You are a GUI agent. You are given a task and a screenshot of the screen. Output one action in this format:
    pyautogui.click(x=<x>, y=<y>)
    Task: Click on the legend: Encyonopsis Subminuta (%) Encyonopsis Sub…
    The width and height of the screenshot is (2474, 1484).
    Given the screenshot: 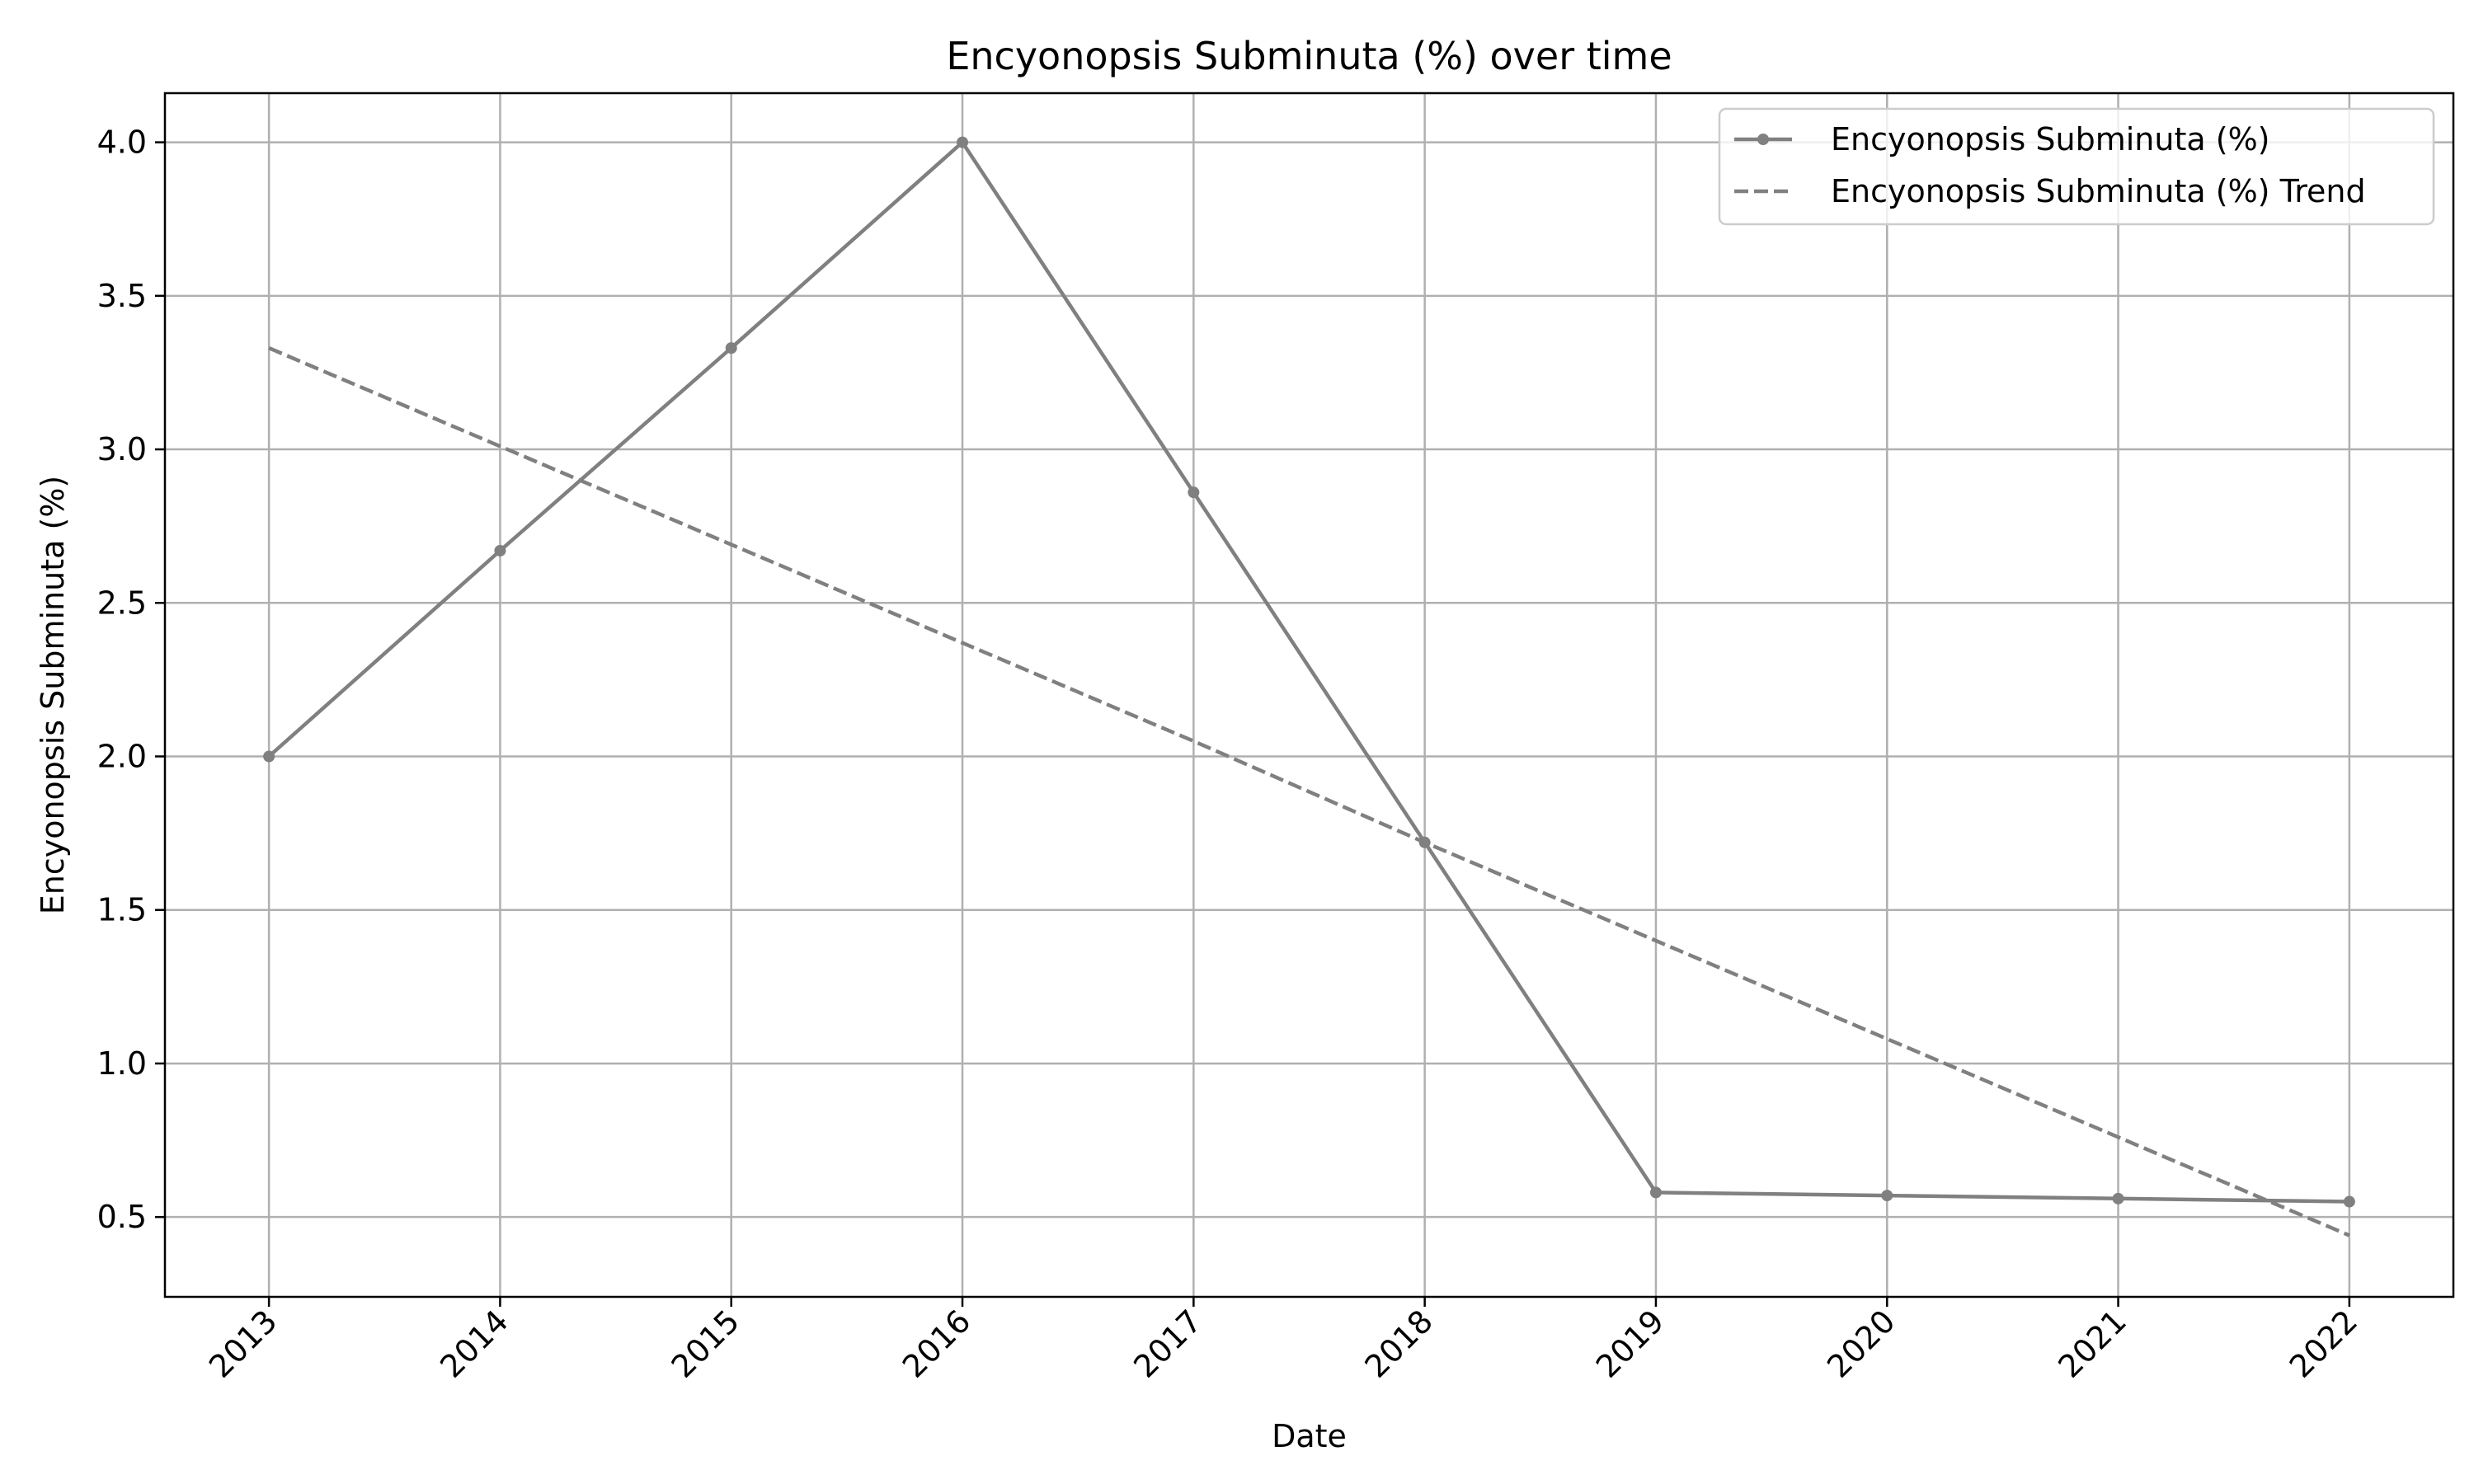 What is the action you would take?
    pyautogui.click(x=2076, y=166)
    